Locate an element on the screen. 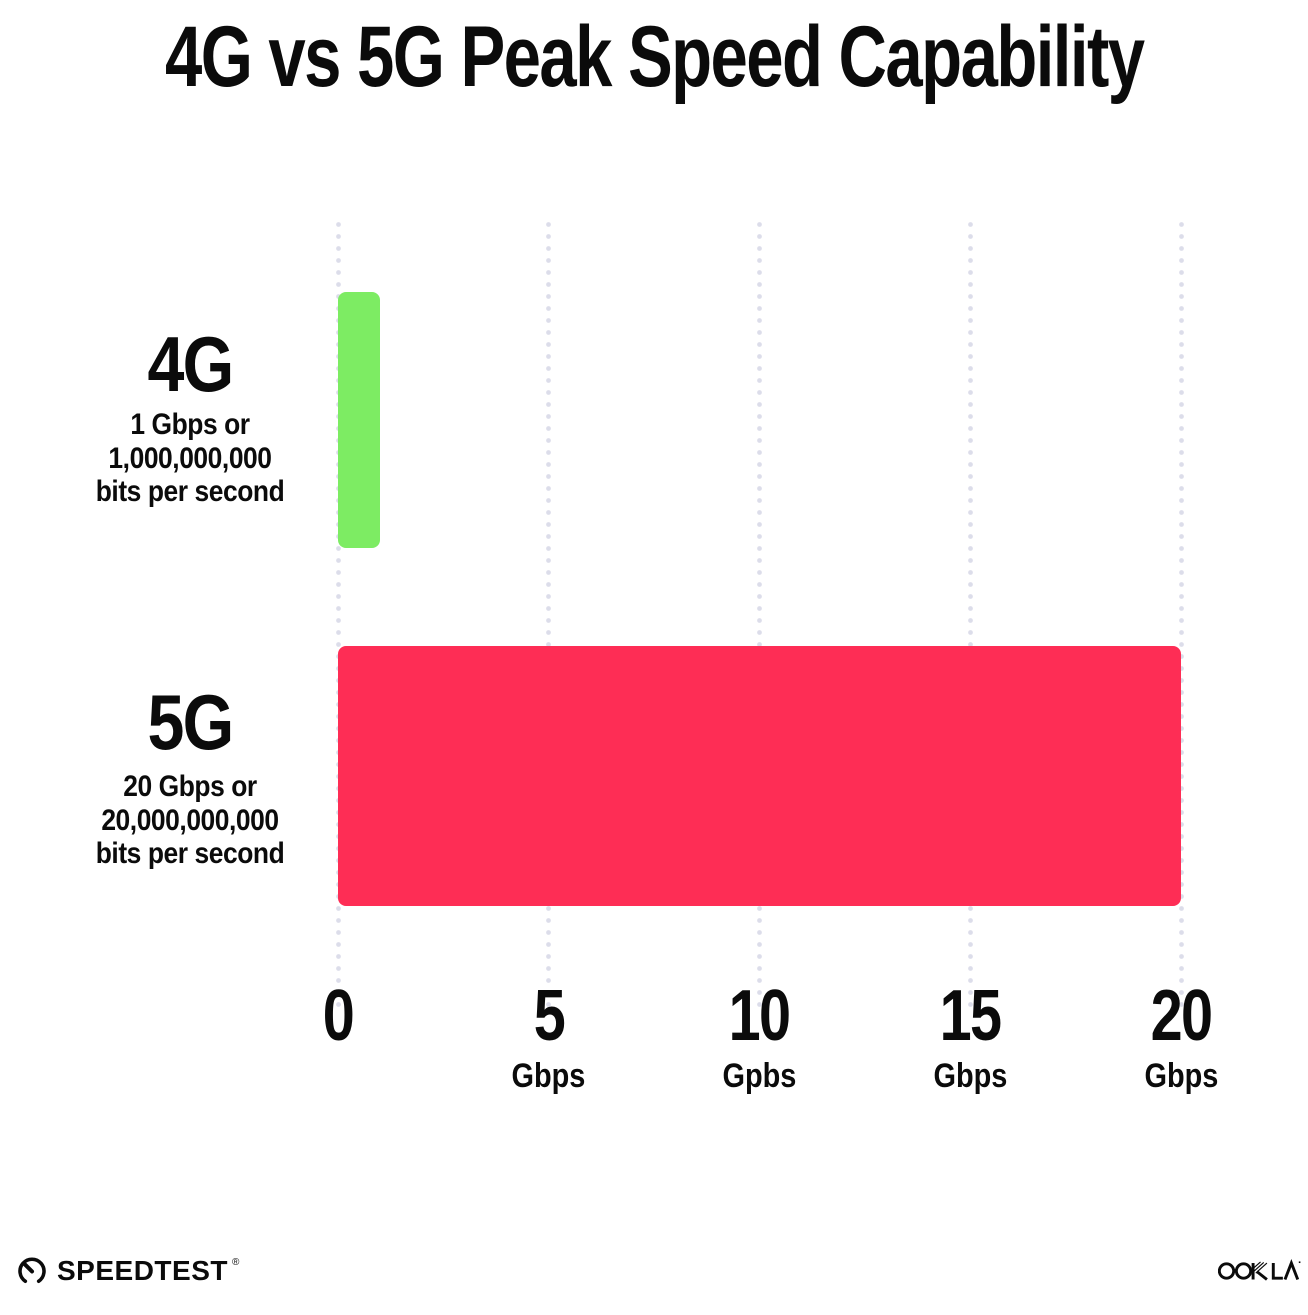  category-label-5g: 5G is located at coordinates (190, 722).